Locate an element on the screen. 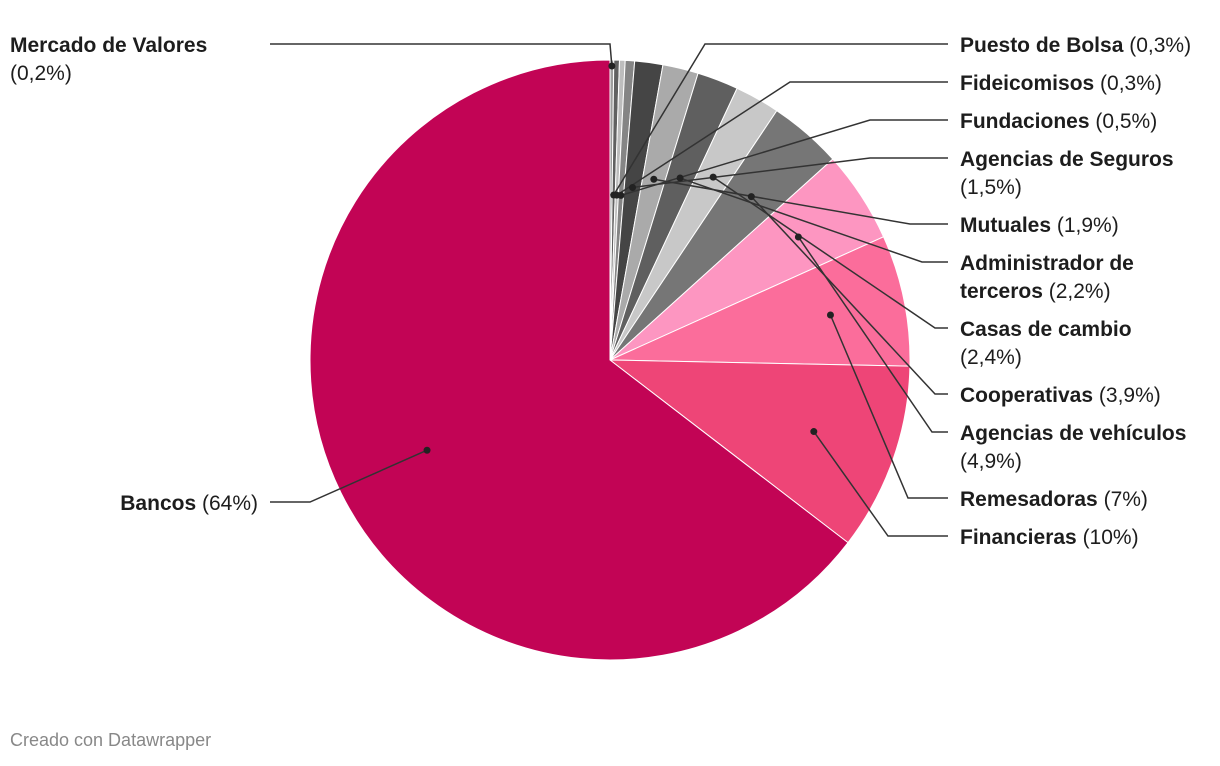 The height and width of the screenshot is (766, 1220). label-pct: (4,9%) is located at coordinates (991, 461).